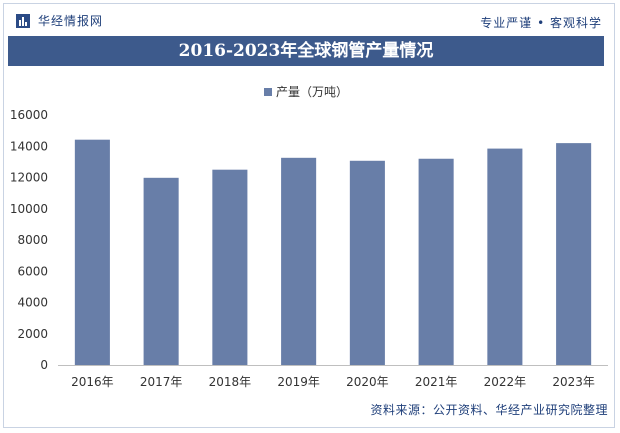  What do you see at coordinates (161, 382) in the screenshot?
I see `x-tick-label: 2017年` at bounding box center [161, 382].